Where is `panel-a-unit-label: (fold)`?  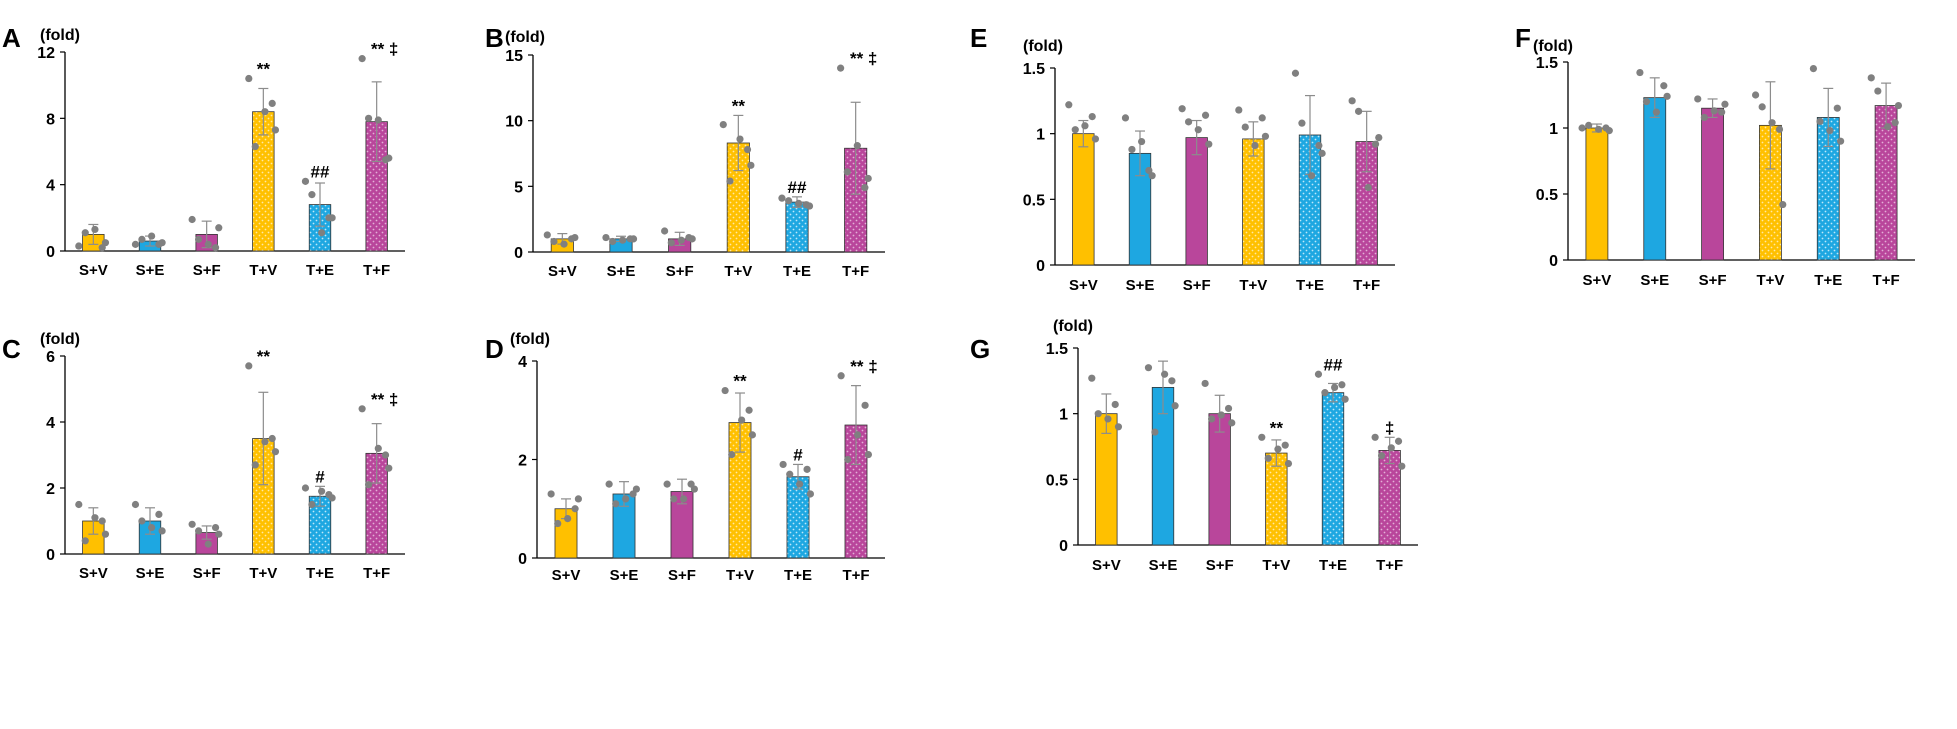
panel-a-unit-label: (fold) is located at coordinates (60, 35).